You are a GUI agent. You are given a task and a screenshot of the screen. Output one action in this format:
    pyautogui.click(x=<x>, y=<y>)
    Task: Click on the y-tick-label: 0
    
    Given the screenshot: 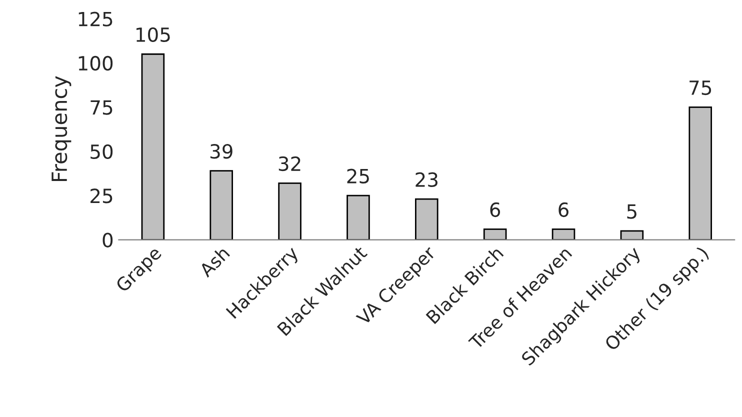 What is the action you would take?
    pyautogui.click(x=107, y=240)
    